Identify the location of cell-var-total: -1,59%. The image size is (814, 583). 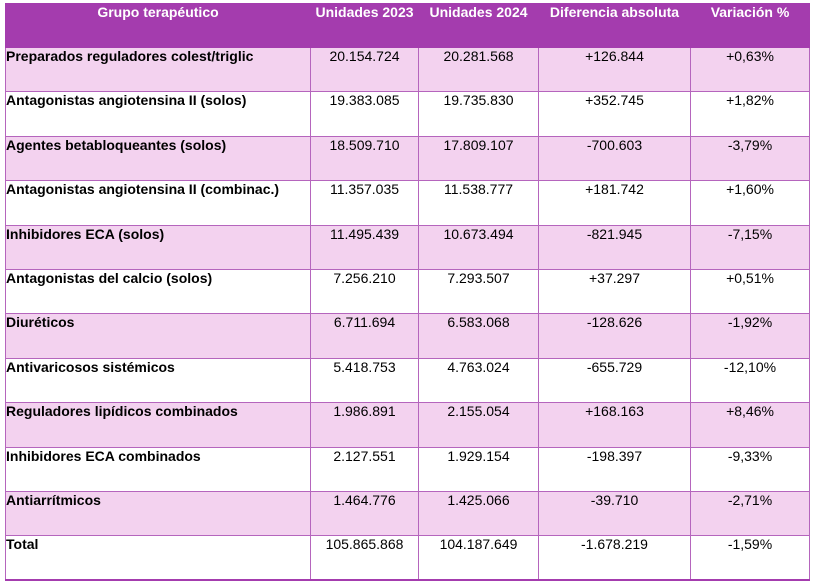
(750, 558).